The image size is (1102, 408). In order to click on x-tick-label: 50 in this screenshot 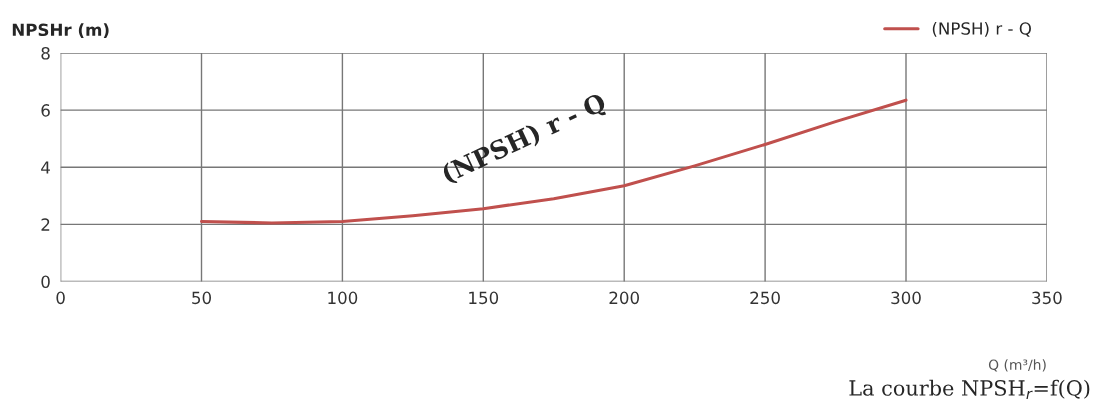, I will do `click(202, 298)`.